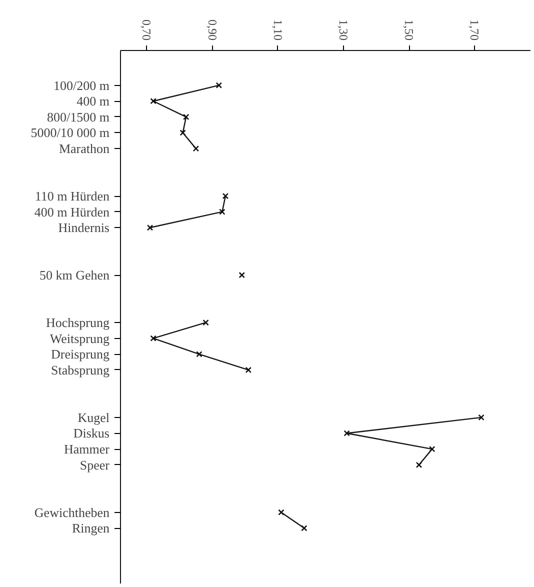 The width and height of the screenshot is (534, 587). What do you see at coordinates (147, 30) in the screenshot?
I see `x-tick-label: 0,70` at bounding box center [147, 30].